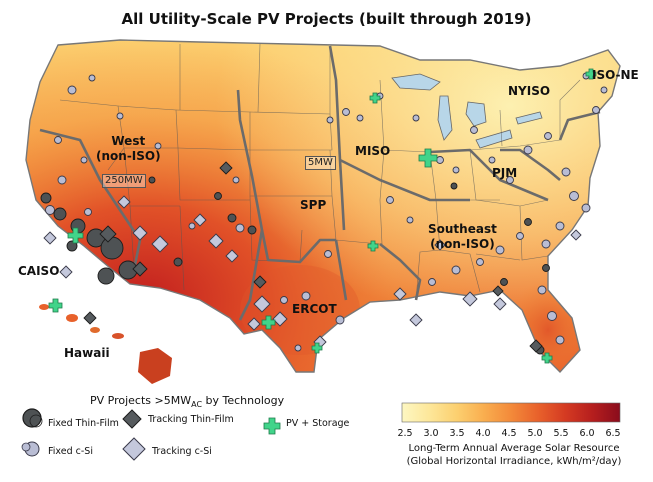  What do you see at coordinates (132, 419) in the screenshot?
I see `tracking-thin-film-icon` at bounding box center [132, 419].